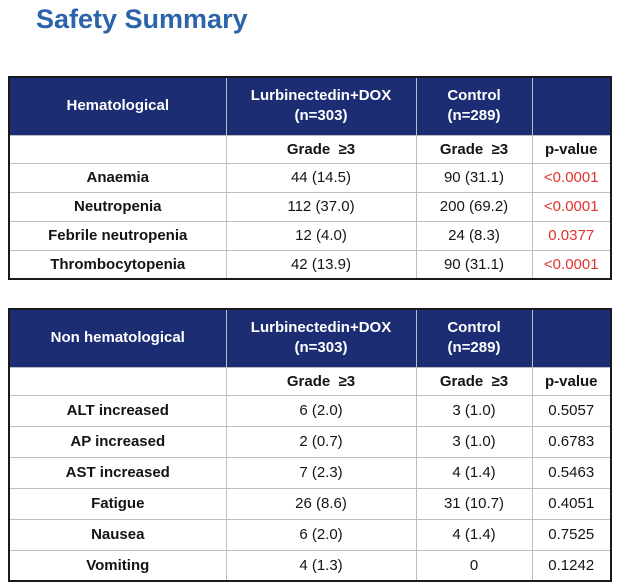 The image size is (618, 587). I want to click on row-label: Nausea, so click(117, 534).